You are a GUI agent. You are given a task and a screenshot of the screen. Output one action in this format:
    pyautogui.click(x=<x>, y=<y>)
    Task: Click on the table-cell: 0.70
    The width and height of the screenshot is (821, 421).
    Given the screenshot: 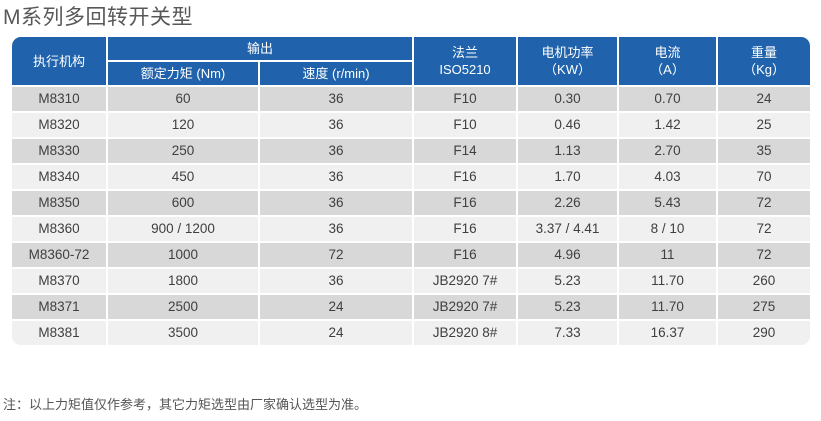 What is the action you would take?
    pyautogui.click(x=668, y=99)
    